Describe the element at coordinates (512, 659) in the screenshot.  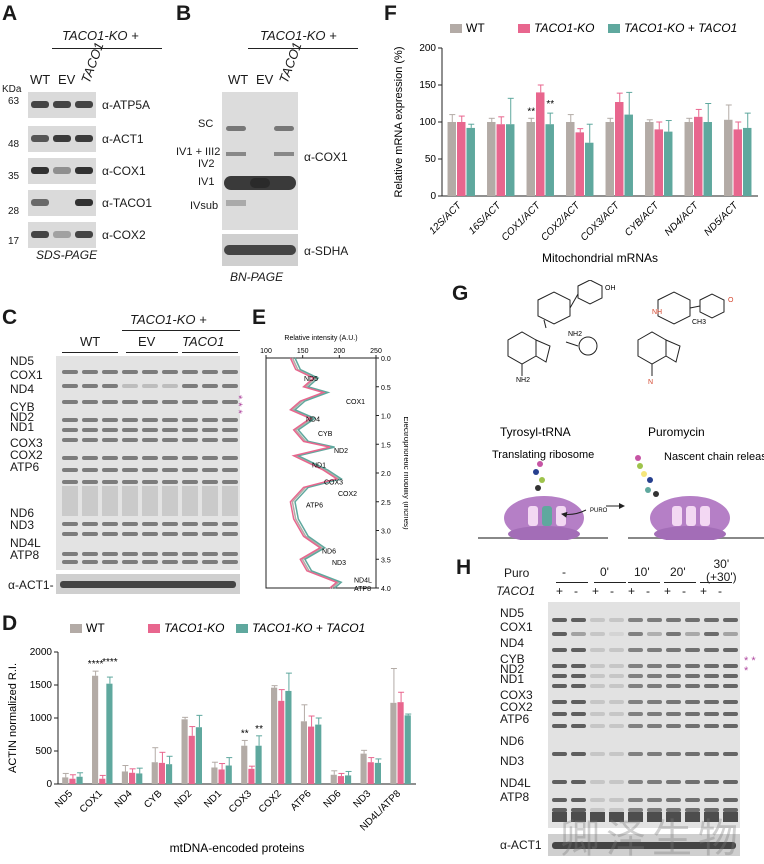
I see `panel-h-band-cyb: CYB` at that location.